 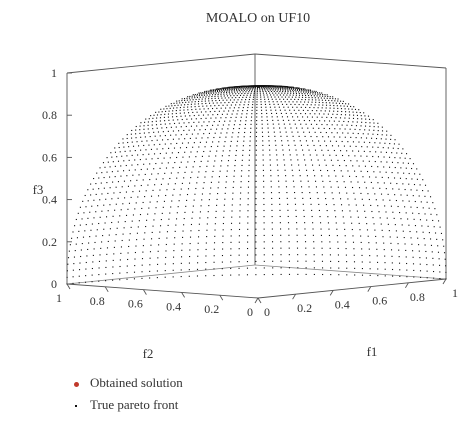 I want to click on z-tick-label: 0.4, so click(x=49, y=200).